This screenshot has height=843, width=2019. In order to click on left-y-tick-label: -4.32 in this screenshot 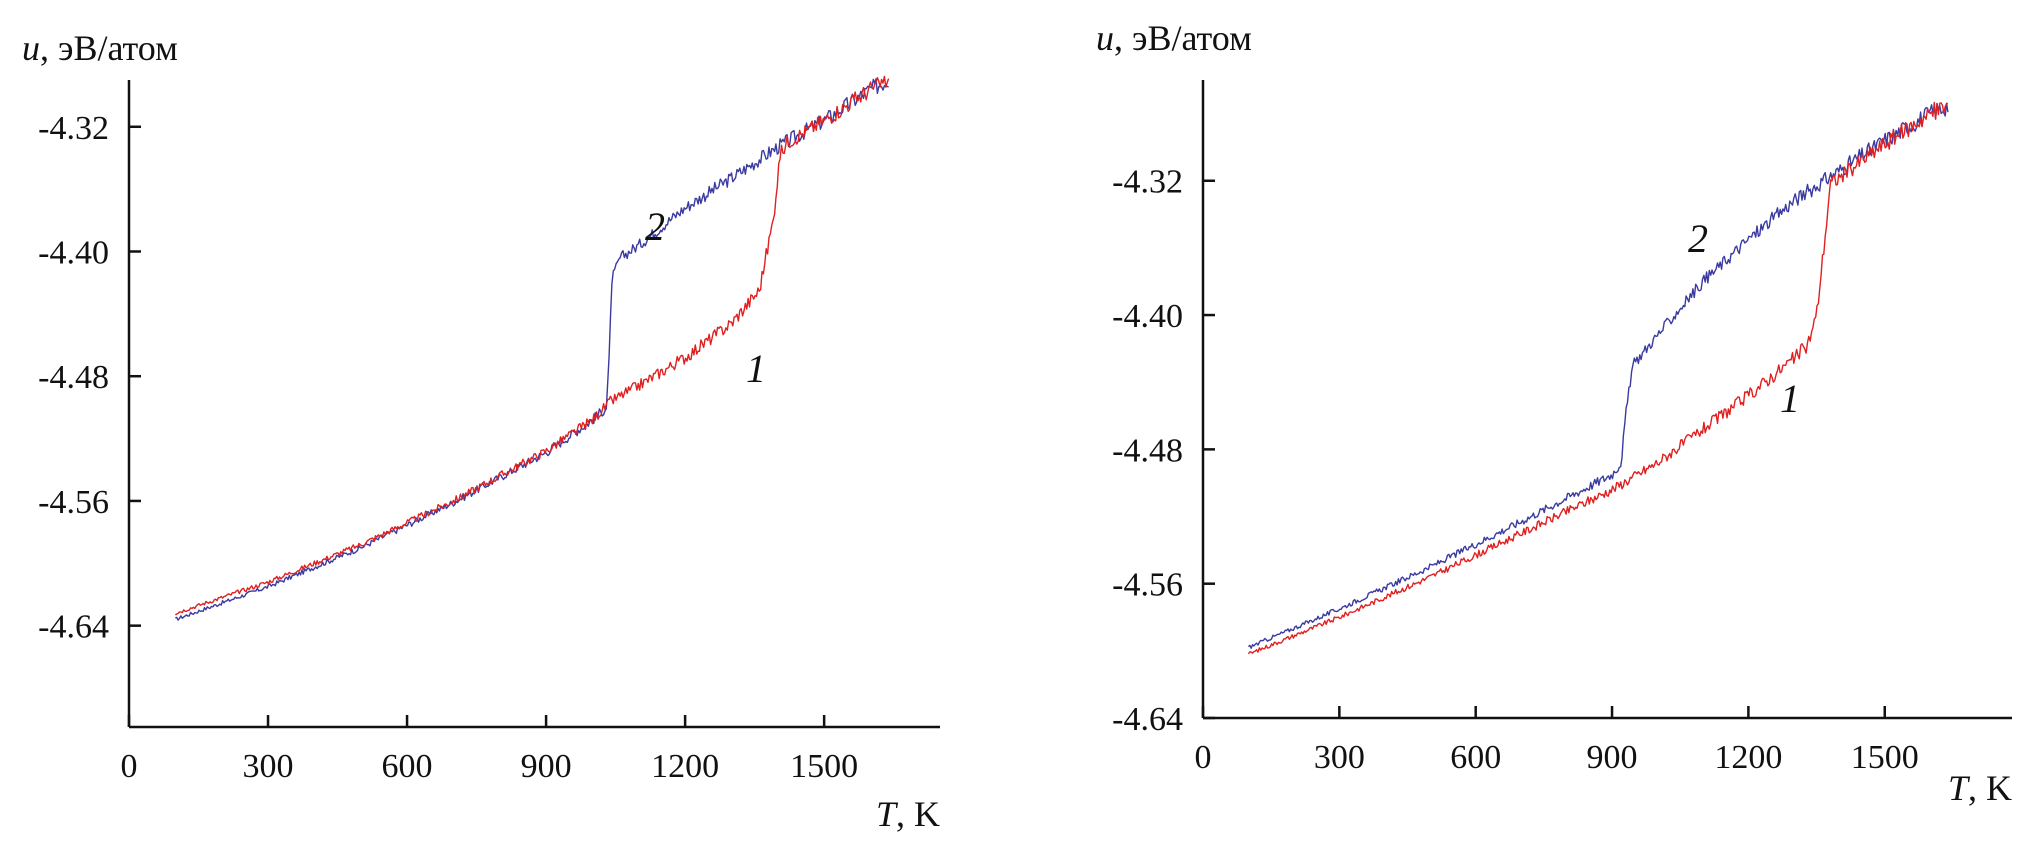, I will do `click(73, 128)`.